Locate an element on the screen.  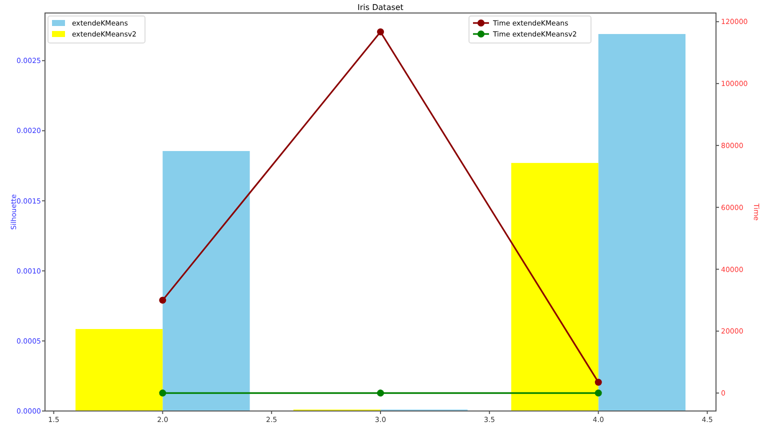
chart-title: Iris Dataset is located at coordinates (381, 7).